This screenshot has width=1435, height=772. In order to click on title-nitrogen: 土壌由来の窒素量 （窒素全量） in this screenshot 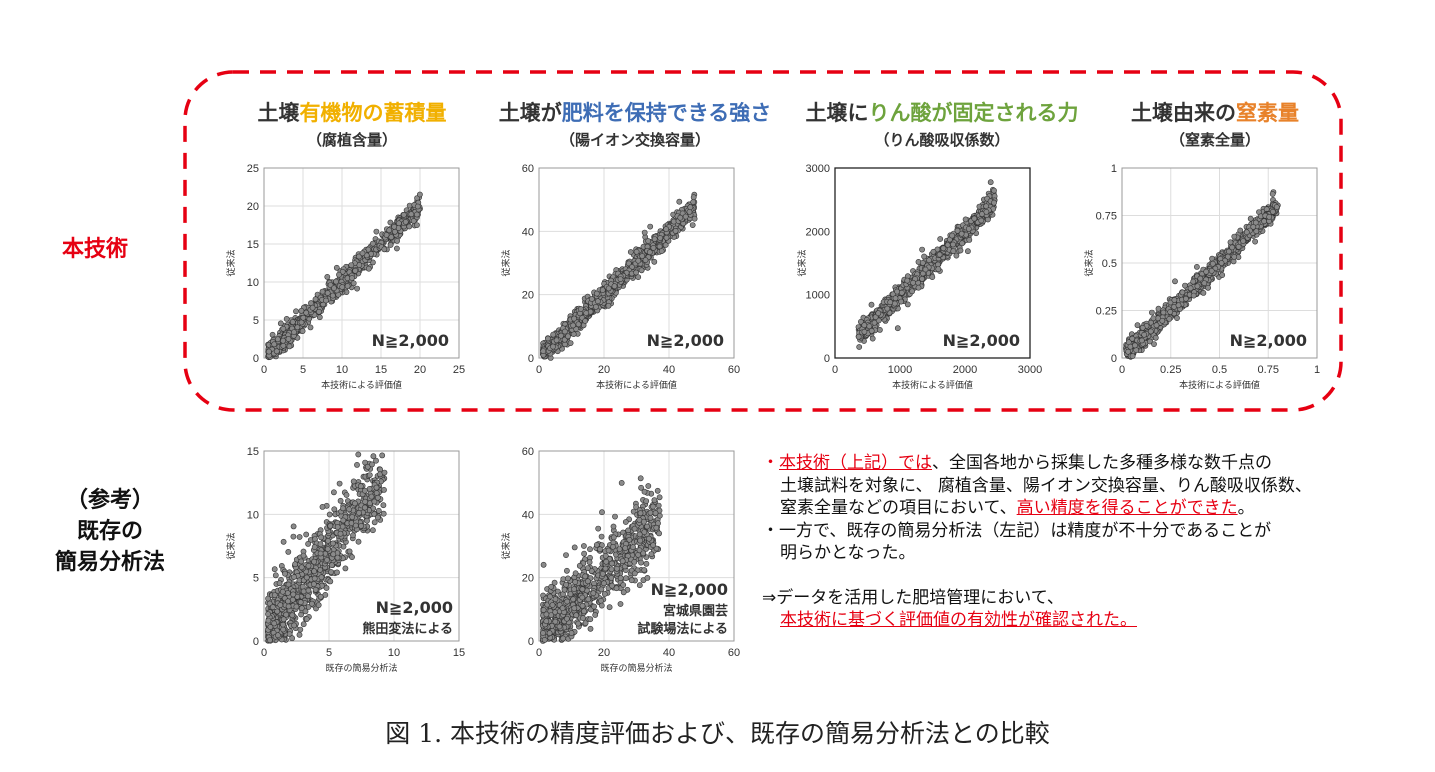, I will do `click(1215, 123)`.